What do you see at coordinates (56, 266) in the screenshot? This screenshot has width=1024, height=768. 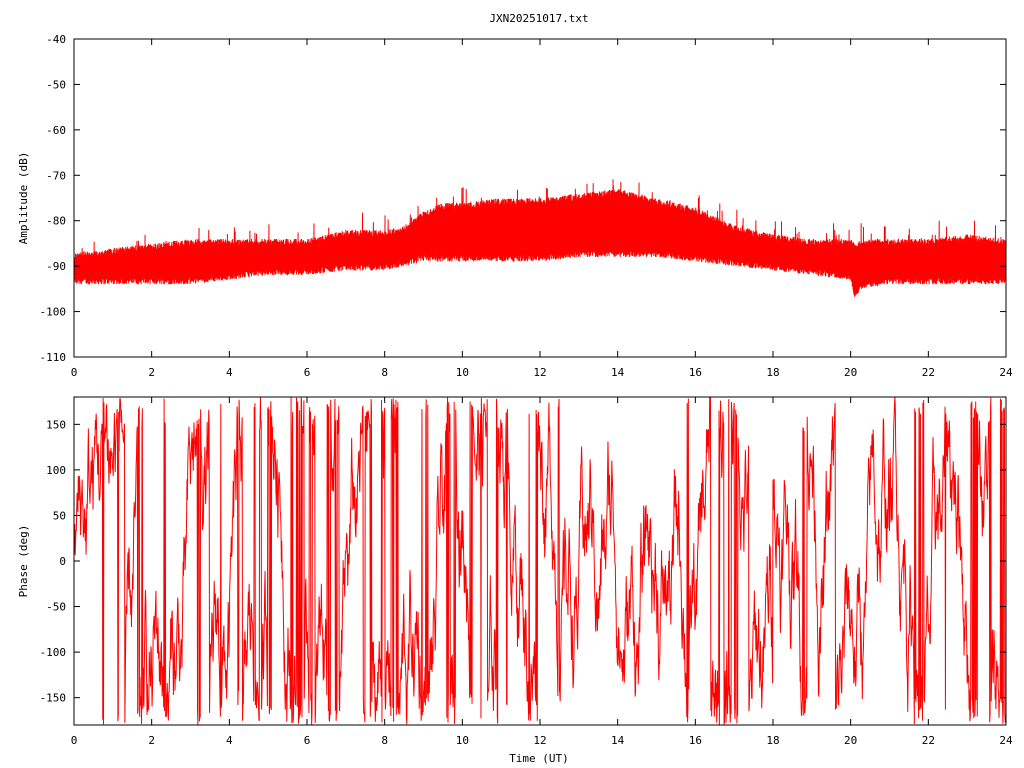 I see `y-tick-label: -90` at bounding box center [56, 266].